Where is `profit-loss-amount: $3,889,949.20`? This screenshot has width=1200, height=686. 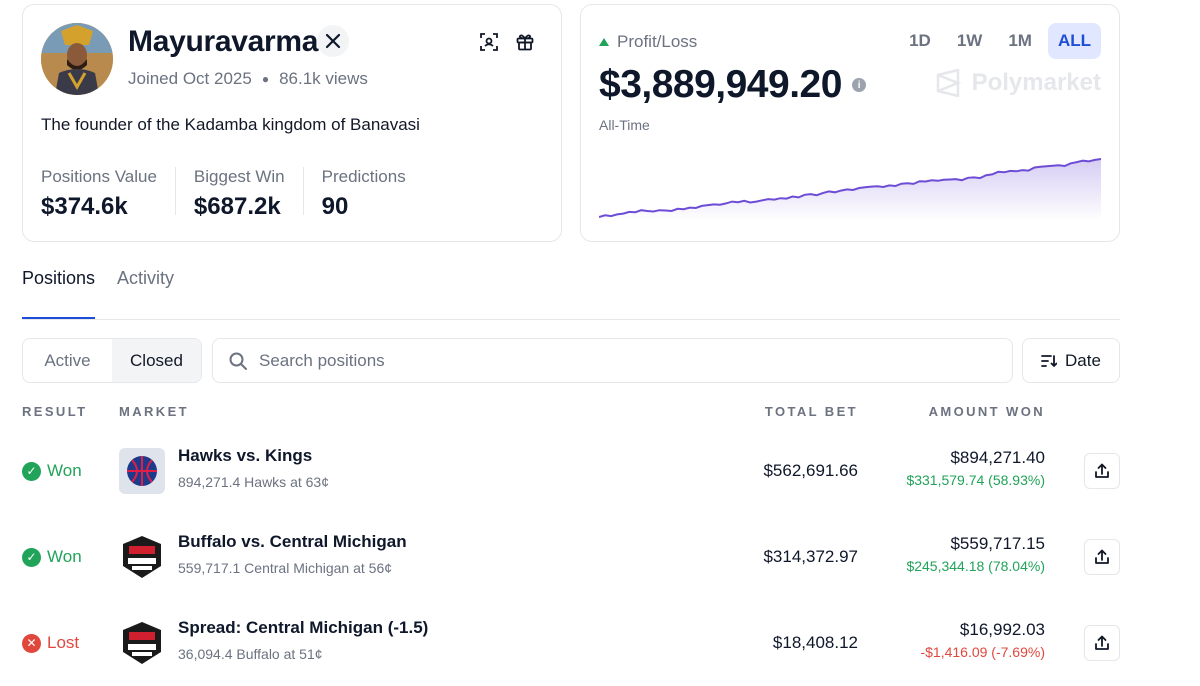
profit-loss-amount: $3,889,949.20 is located at coordinates (720, 84).